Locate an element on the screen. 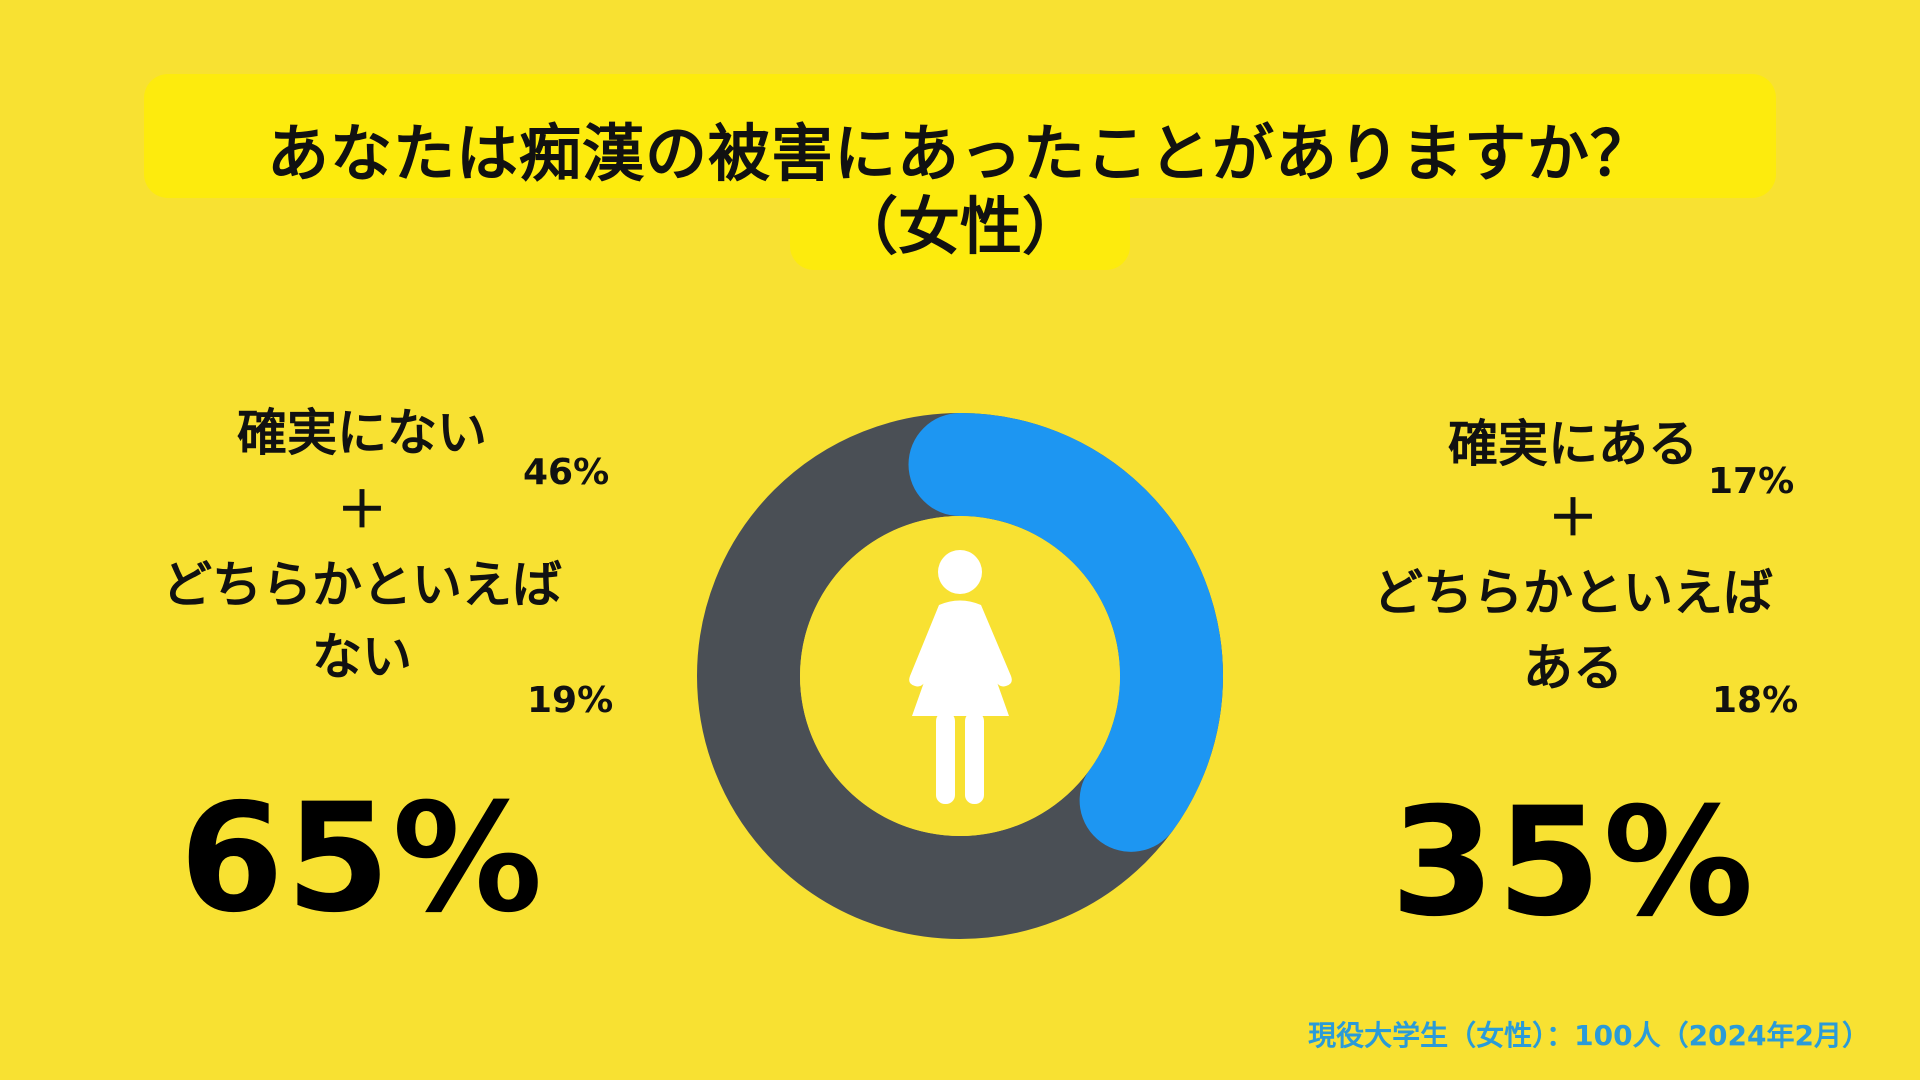 This screenshot has height=1080, width=1920. left-pct-definitely-no: 46% is located at coordinates (566, 472).